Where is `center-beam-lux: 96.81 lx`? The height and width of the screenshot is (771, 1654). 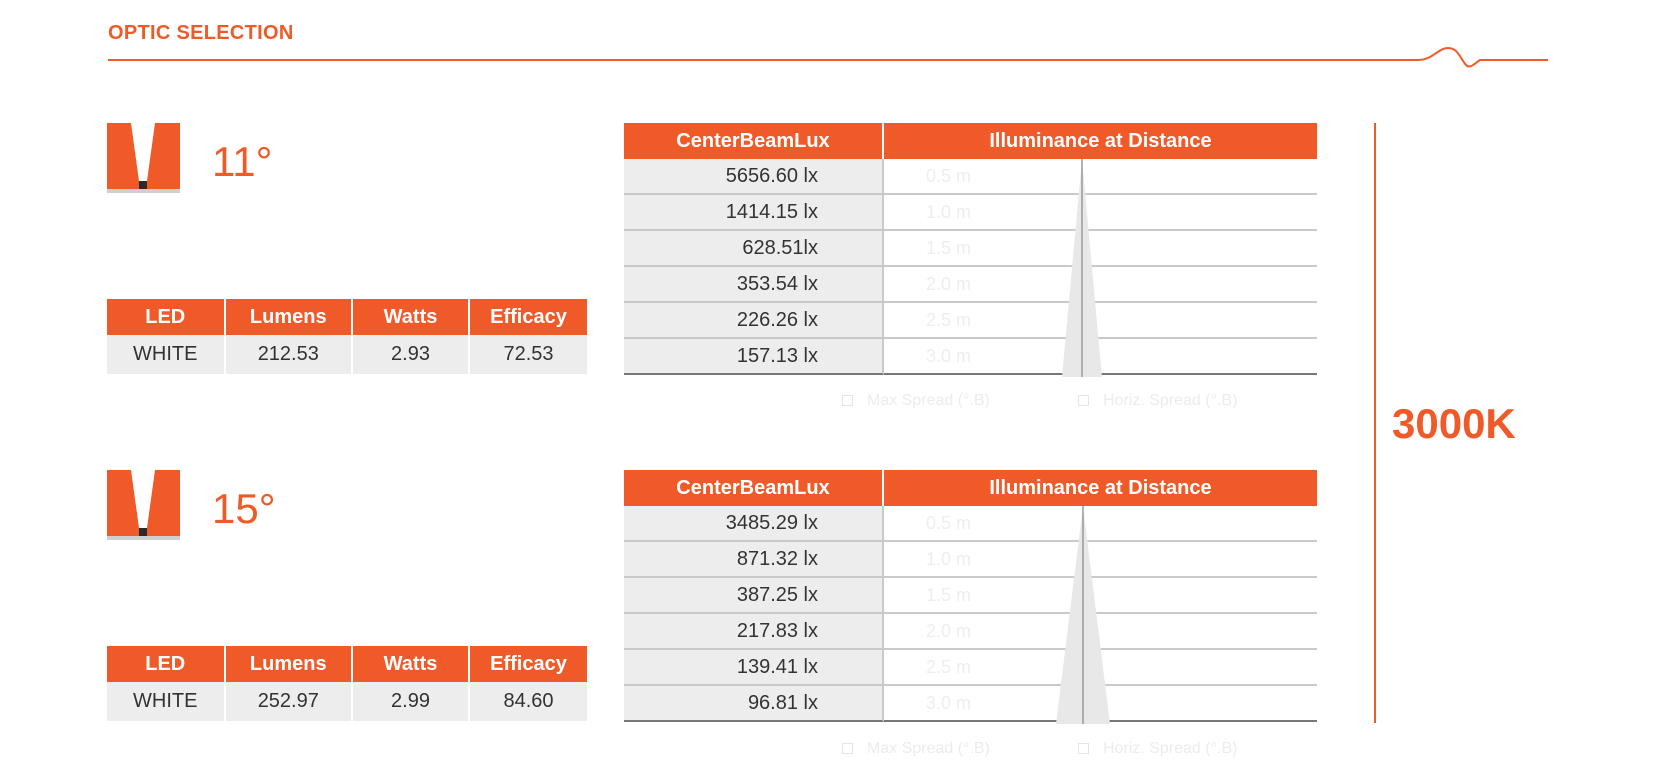 center-beam-lux: 96.81 lx is located at coordinates (754, 704).